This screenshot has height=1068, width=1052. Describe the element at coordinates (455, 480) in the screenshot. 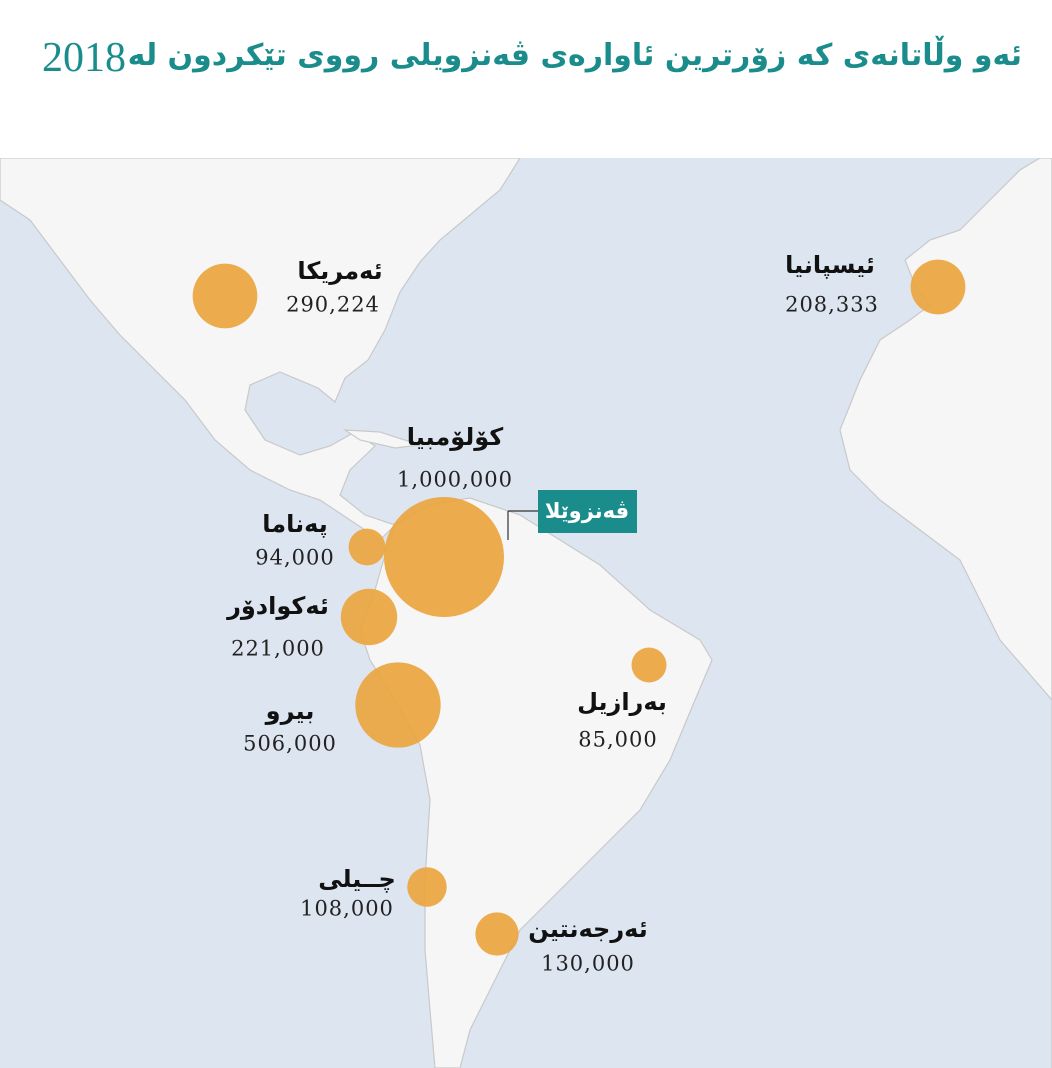

I see `country-value: 1,000,000` at that location.